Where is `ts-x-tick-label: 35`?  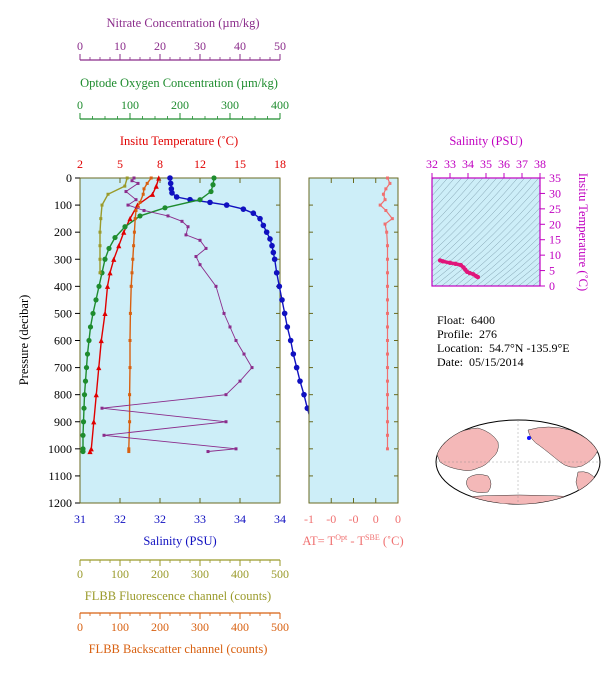
ts-x-tick-label: 35 is located at coordinates (486, 164).